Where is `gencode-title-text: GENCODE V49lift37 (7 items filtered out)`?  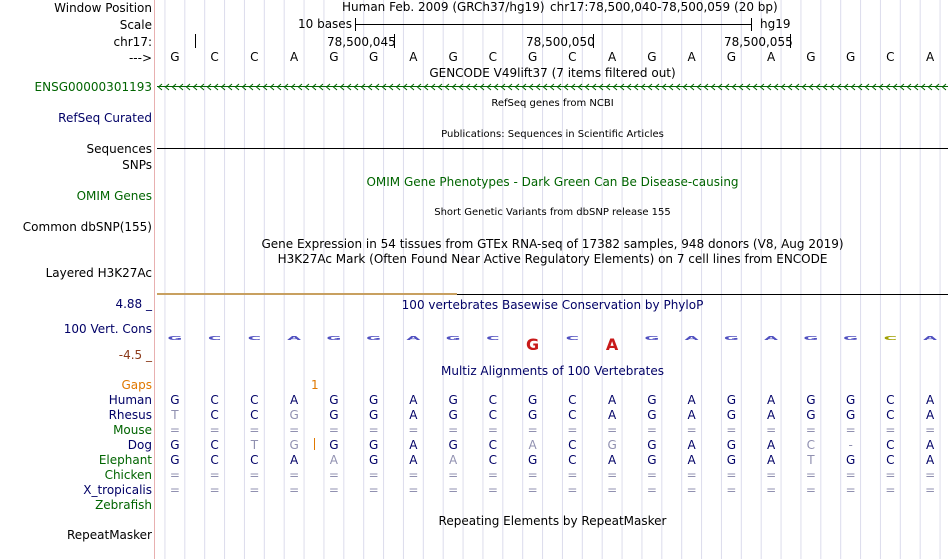
gencode-title-text: GENCODE V49lift37 (7 items filtered out) is located at coordinates (552, 73).